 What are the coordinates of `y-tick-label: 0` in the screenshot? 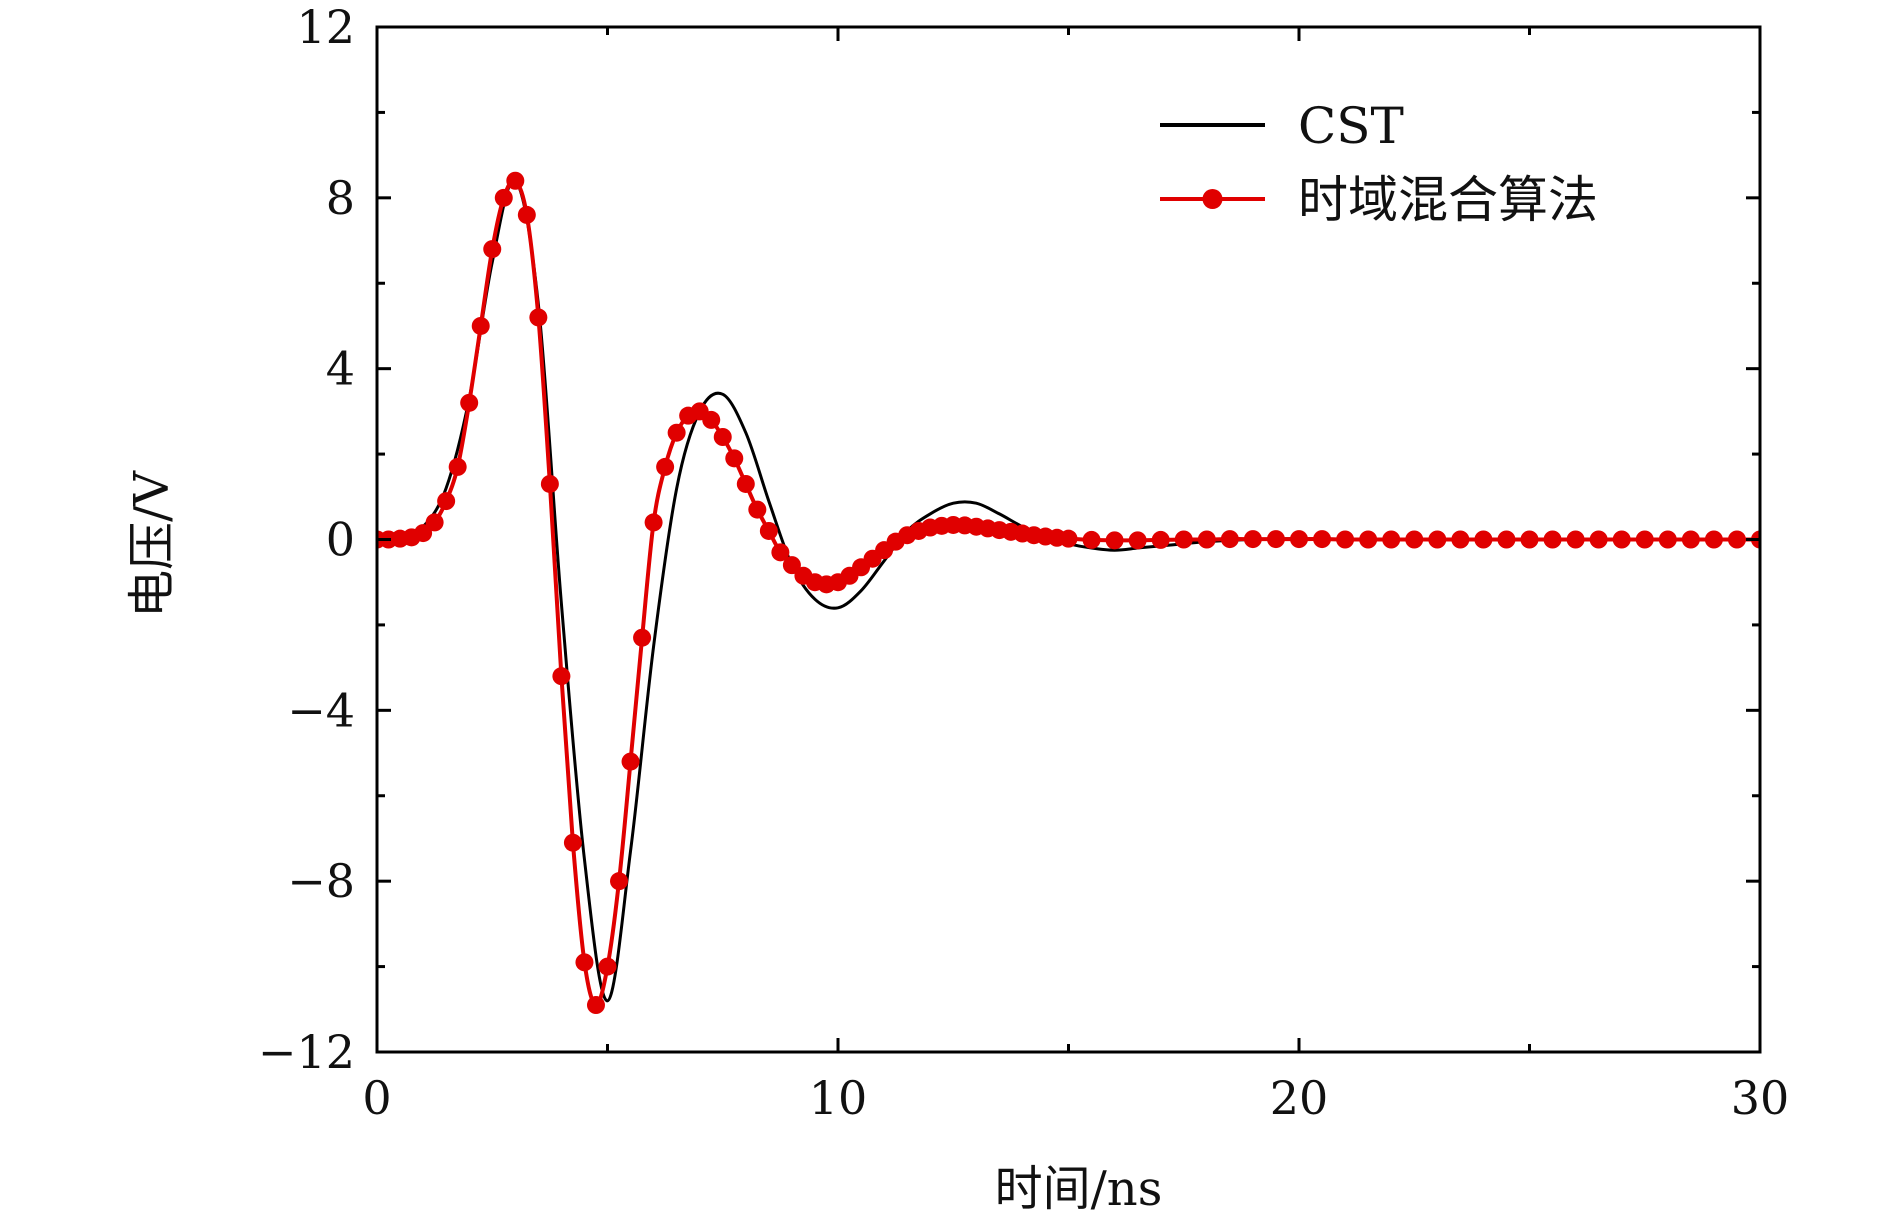 It's located at (340, 540).